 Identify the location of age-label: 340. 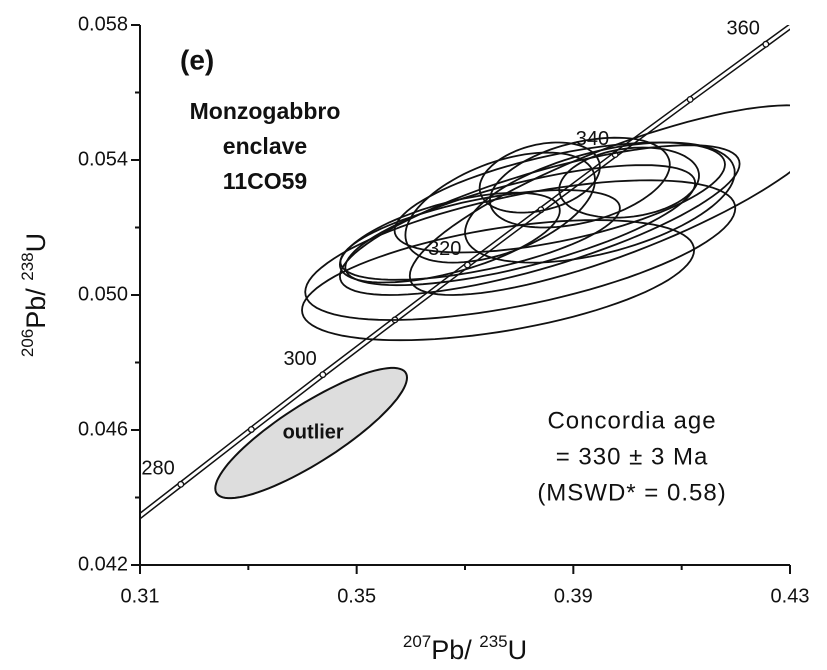
(592, 139).